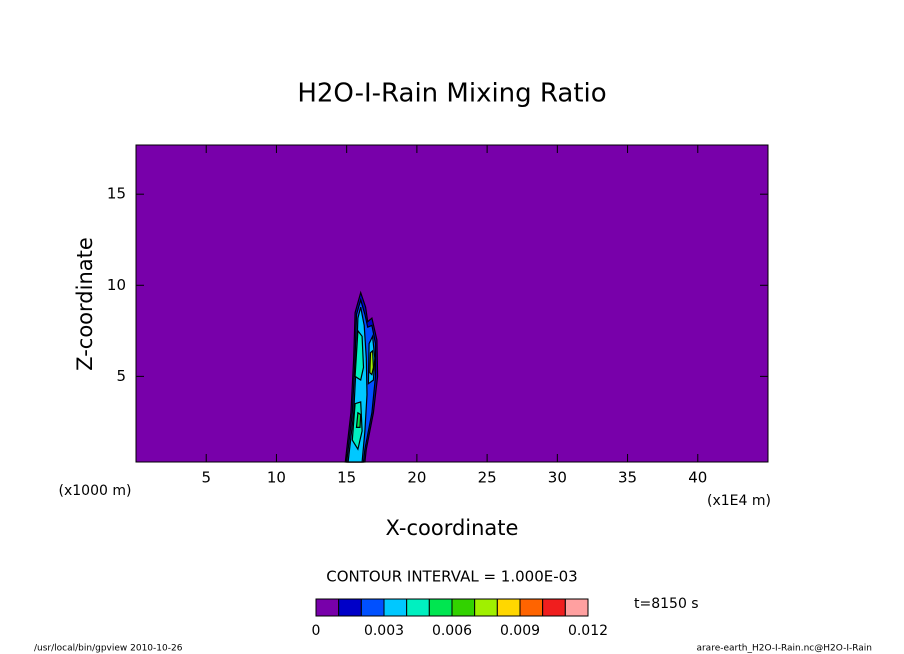  I want to click on contour-interval: CONTOUR INTERVAL = 1.000E-03, so click(451, 577).